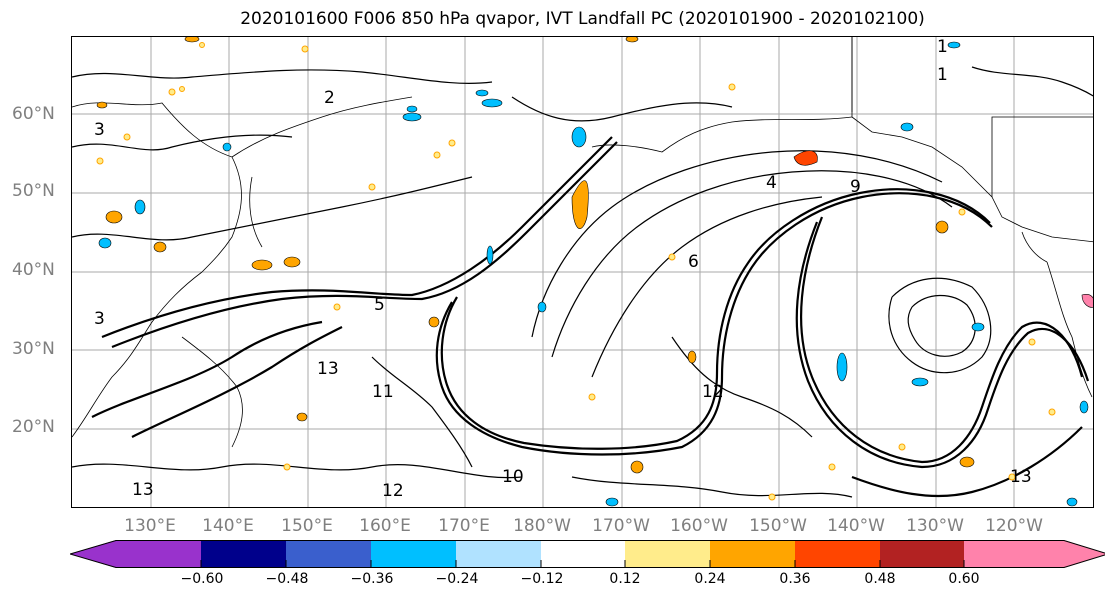 This screenshot has width=1105, height=601. I want to click on contour-label: 9, so click(855, 187).